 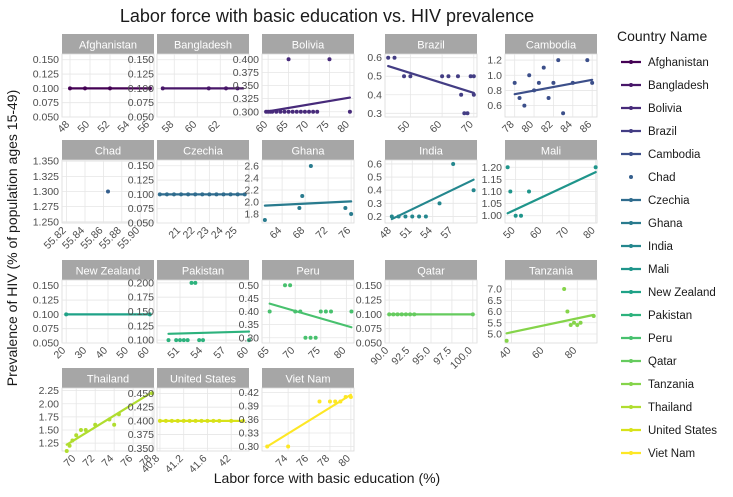 What do you see at coordinates (141, 103) in the screenshot?
I see `y-tick-label: 0.075` at bounding box center [141, 103].